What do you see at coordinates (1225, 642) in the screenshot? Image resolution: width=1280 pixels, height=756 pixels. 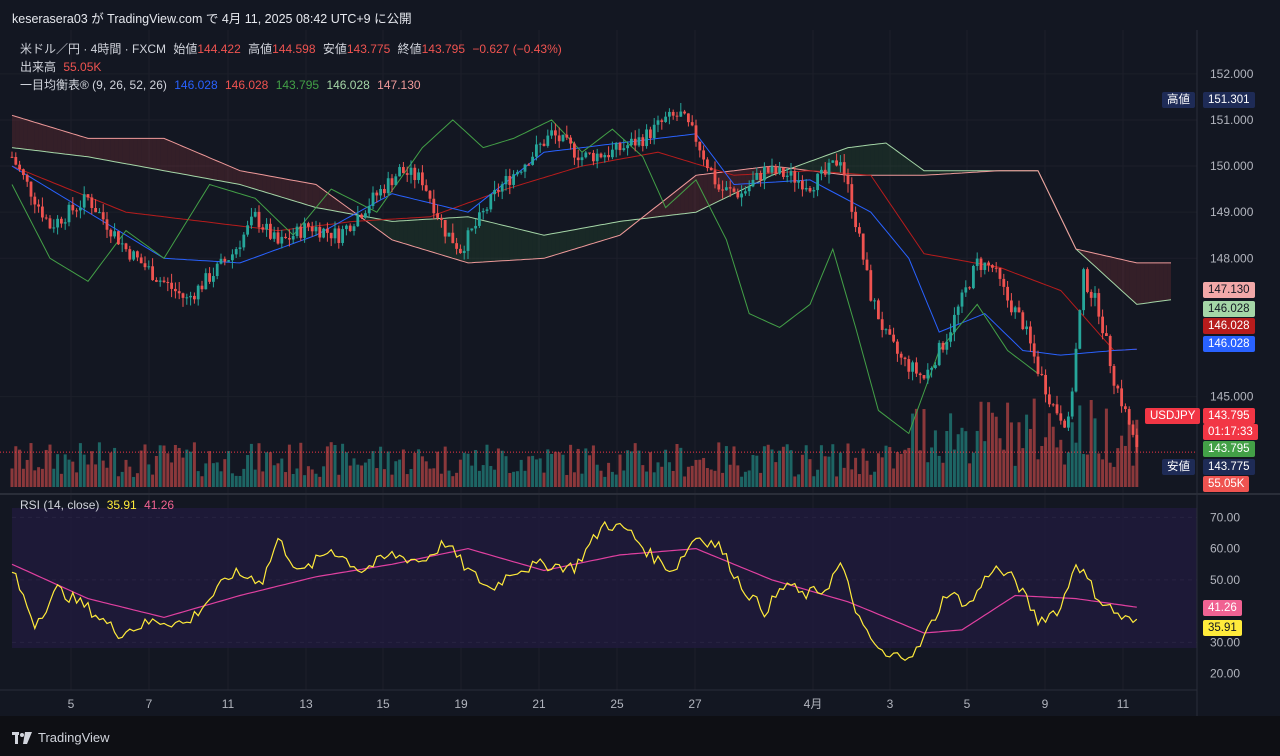 I see `rsi-tick-label: 30.00` at bounding box center [1225, 642].